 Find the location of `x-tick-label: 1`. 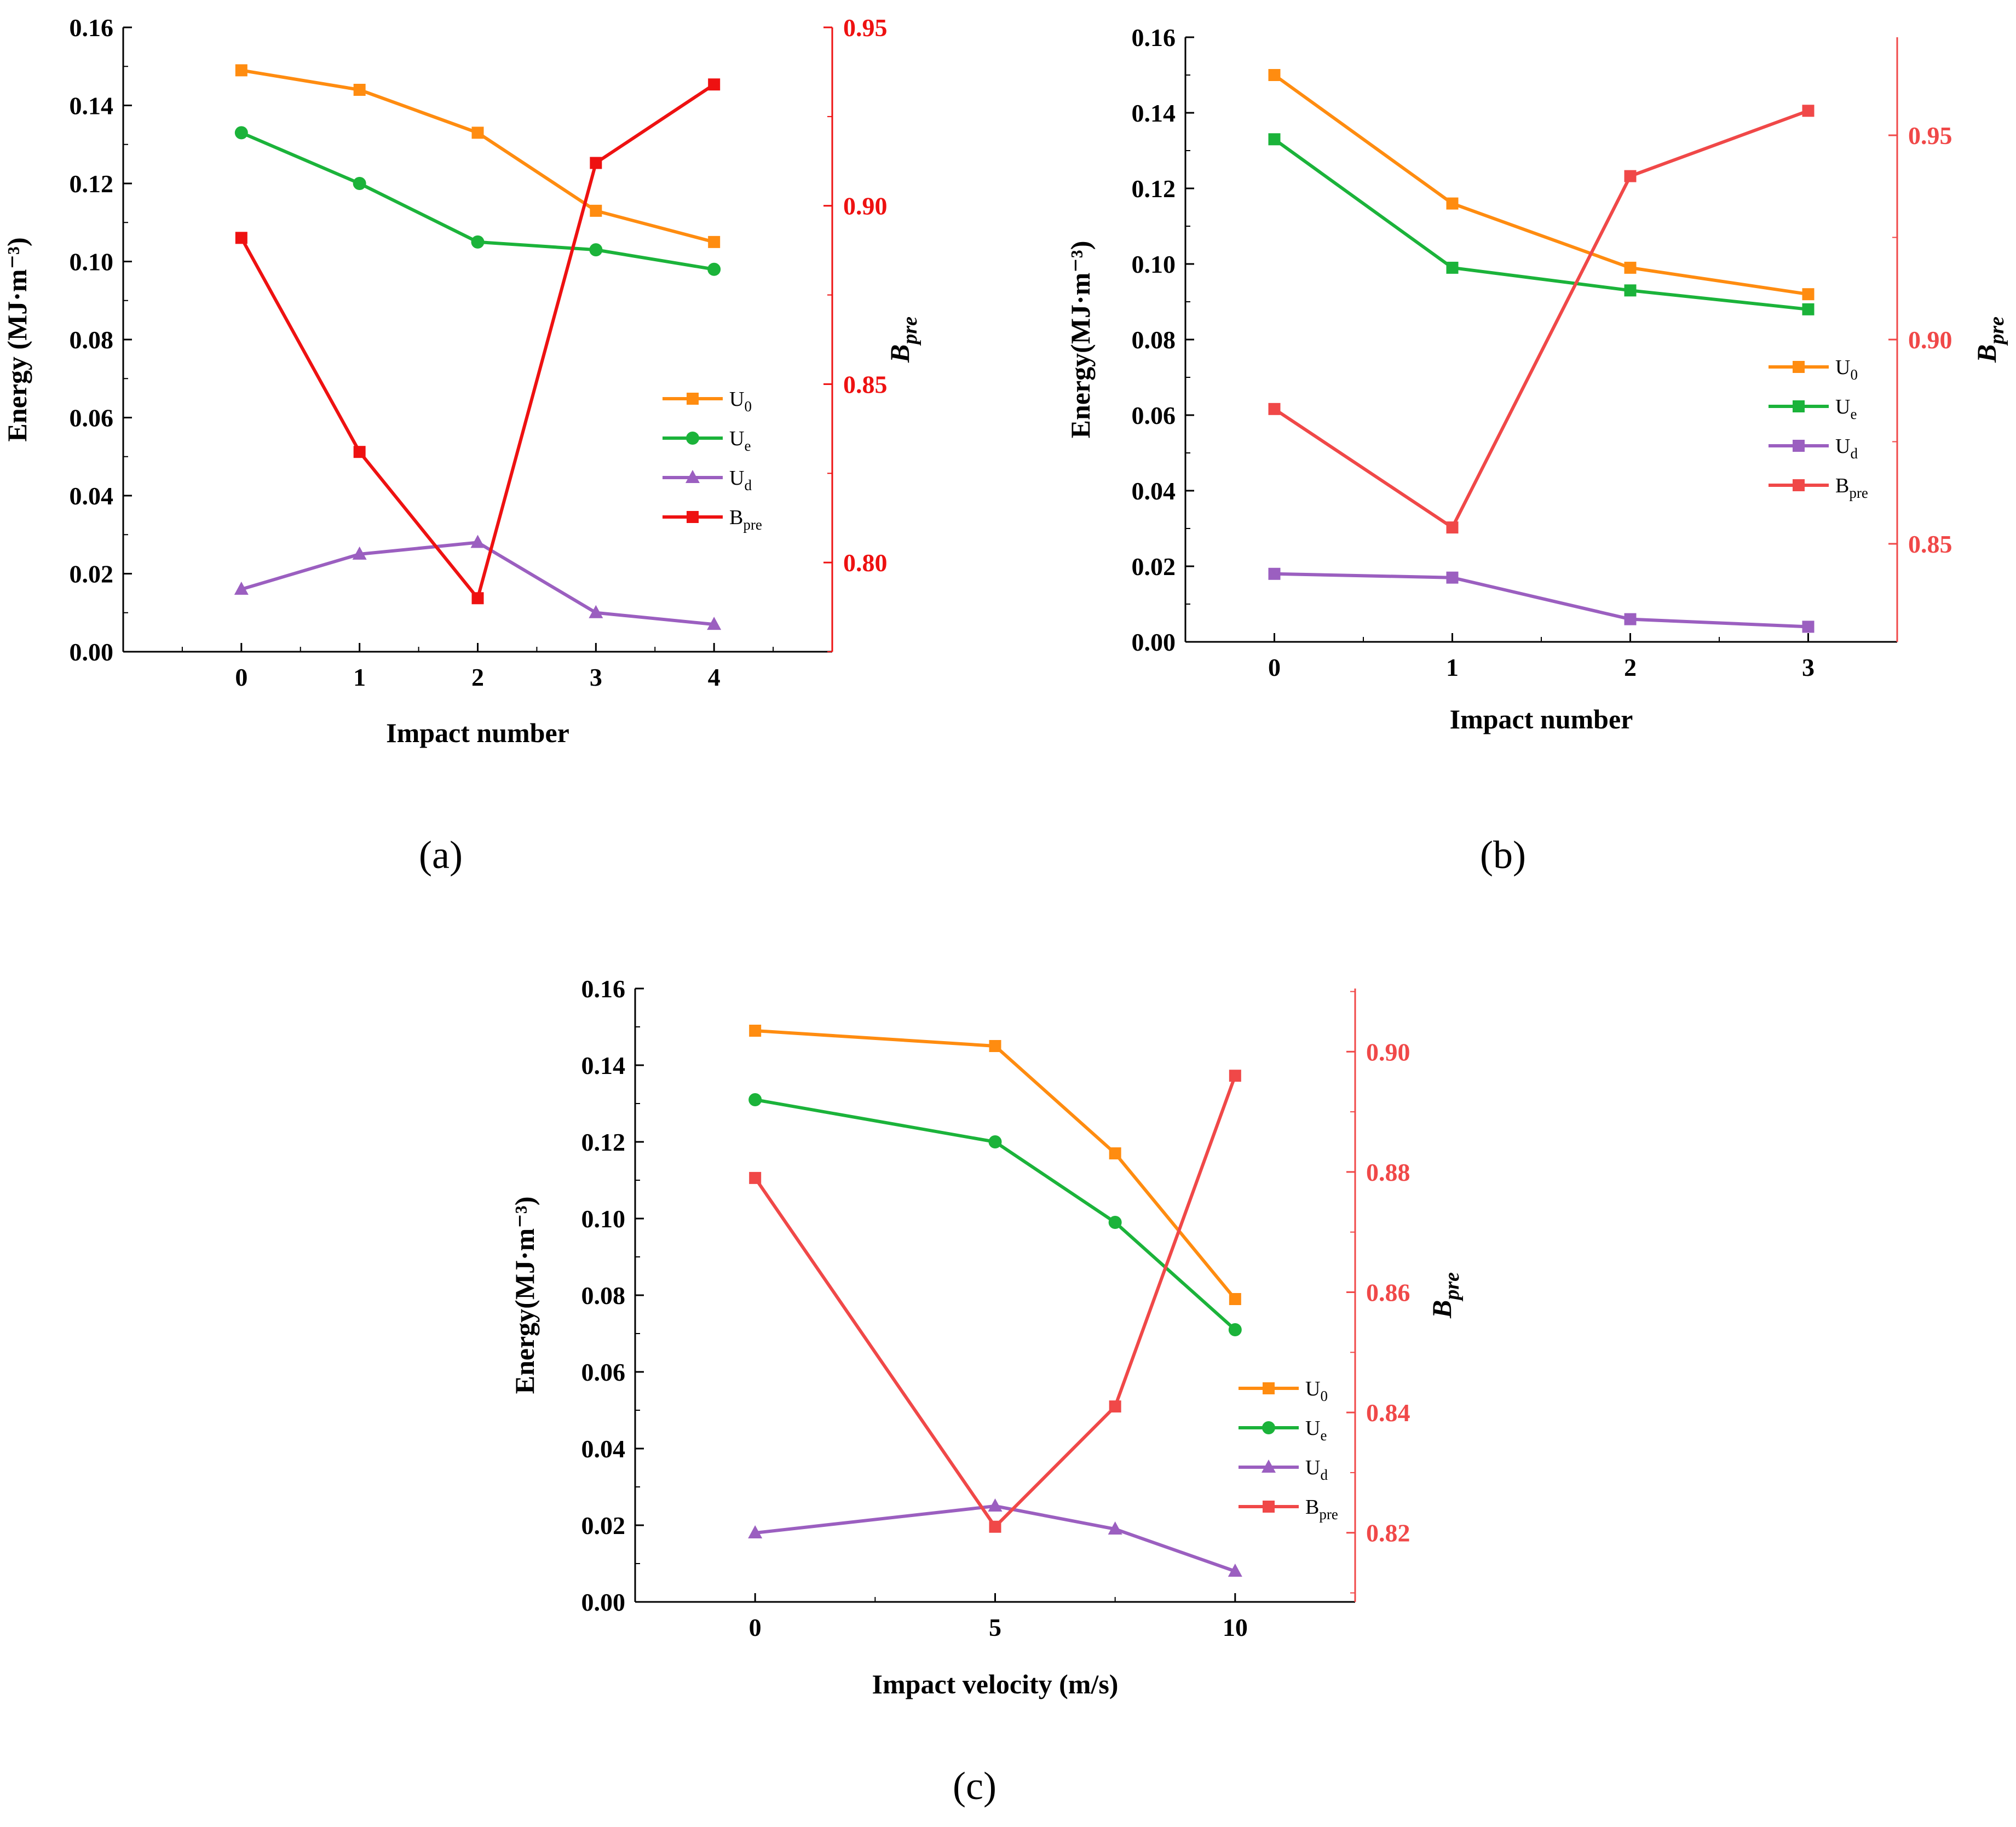

x-tick-label: 1 is located at coordinates (359, 677).